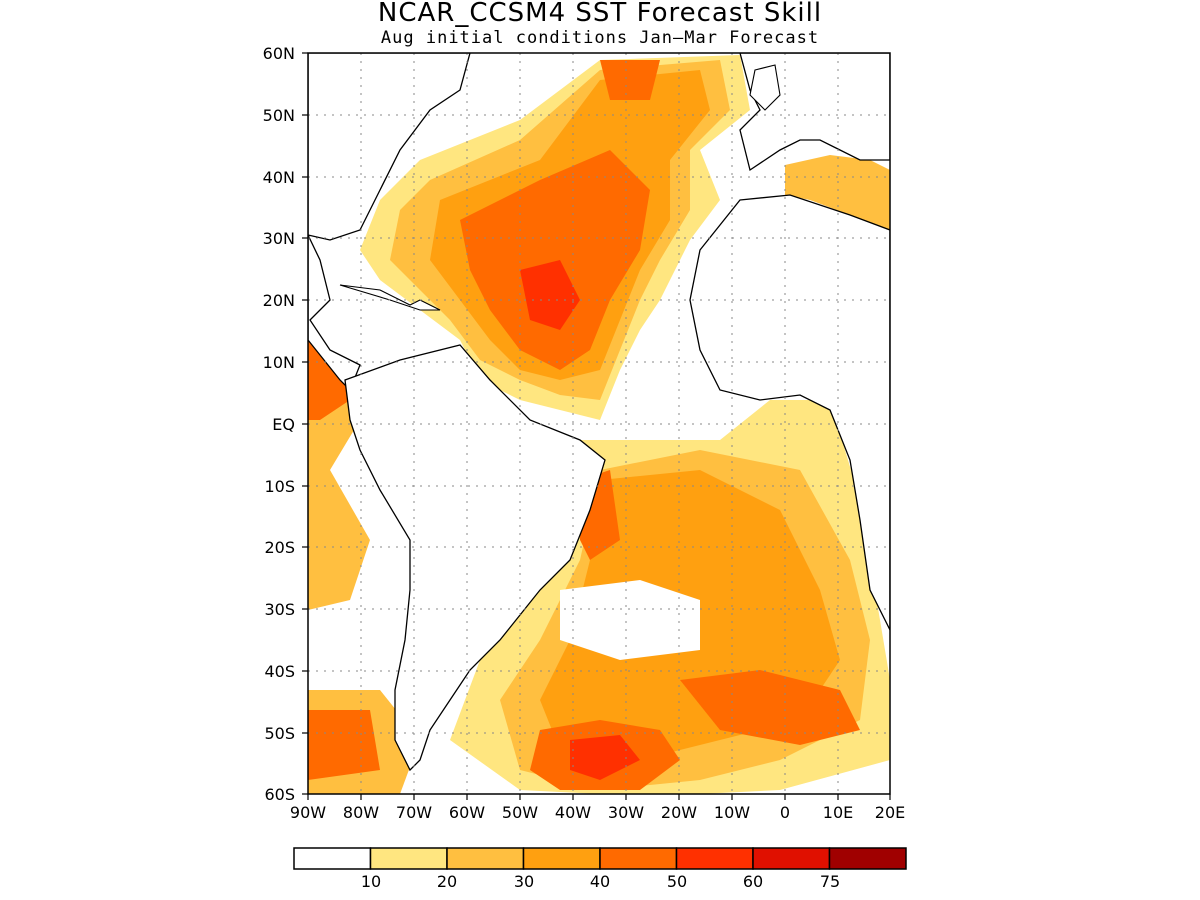 This screenshot has height=900, width=1200. Describe the element at coordinates (677, 881) in the screenshot. I see `colorbar-label: 50` at that location.